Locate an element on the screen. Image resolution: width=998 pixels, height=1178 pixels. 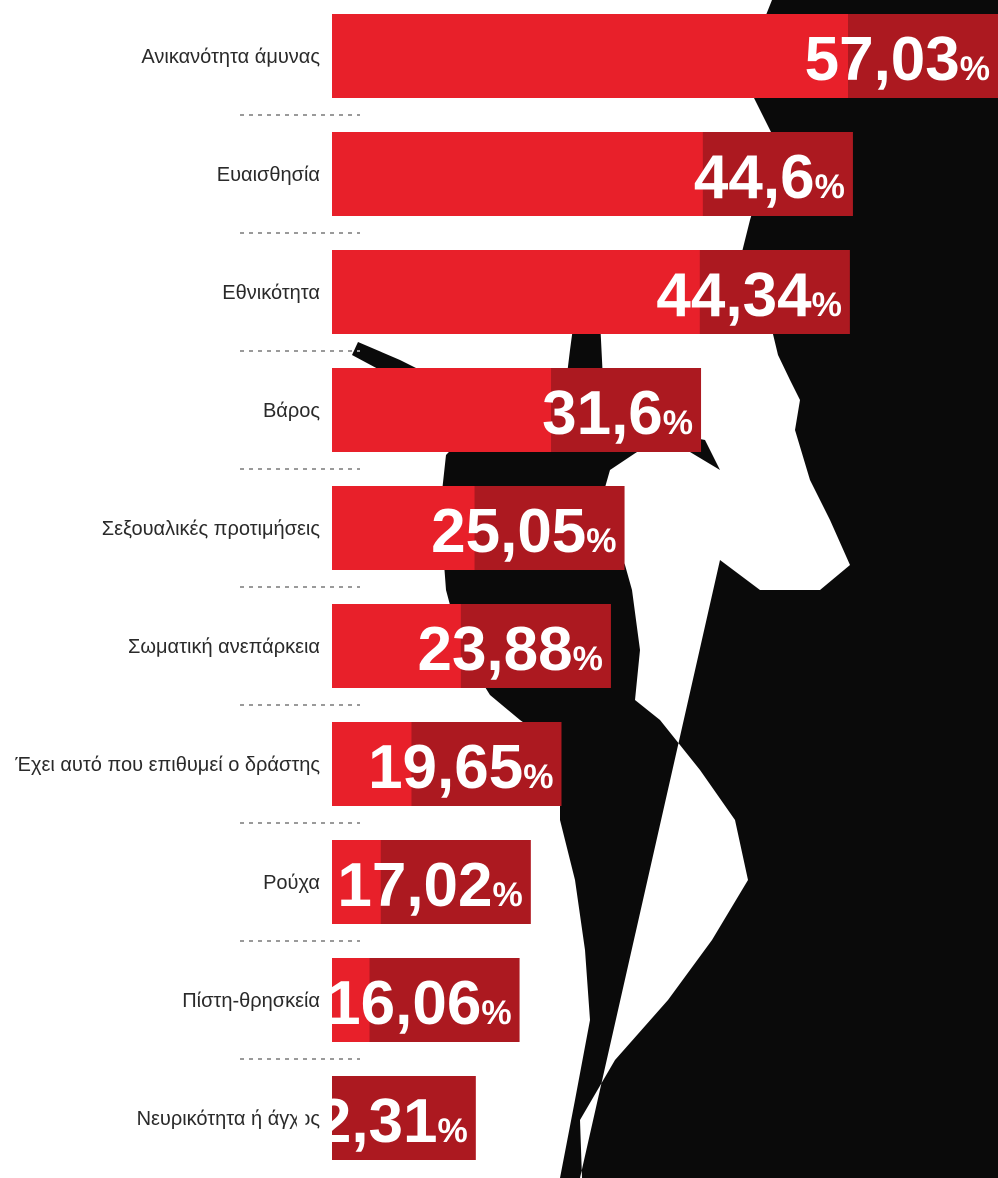
category-label: Εθνικότητα is located at coordinates (271, 293).